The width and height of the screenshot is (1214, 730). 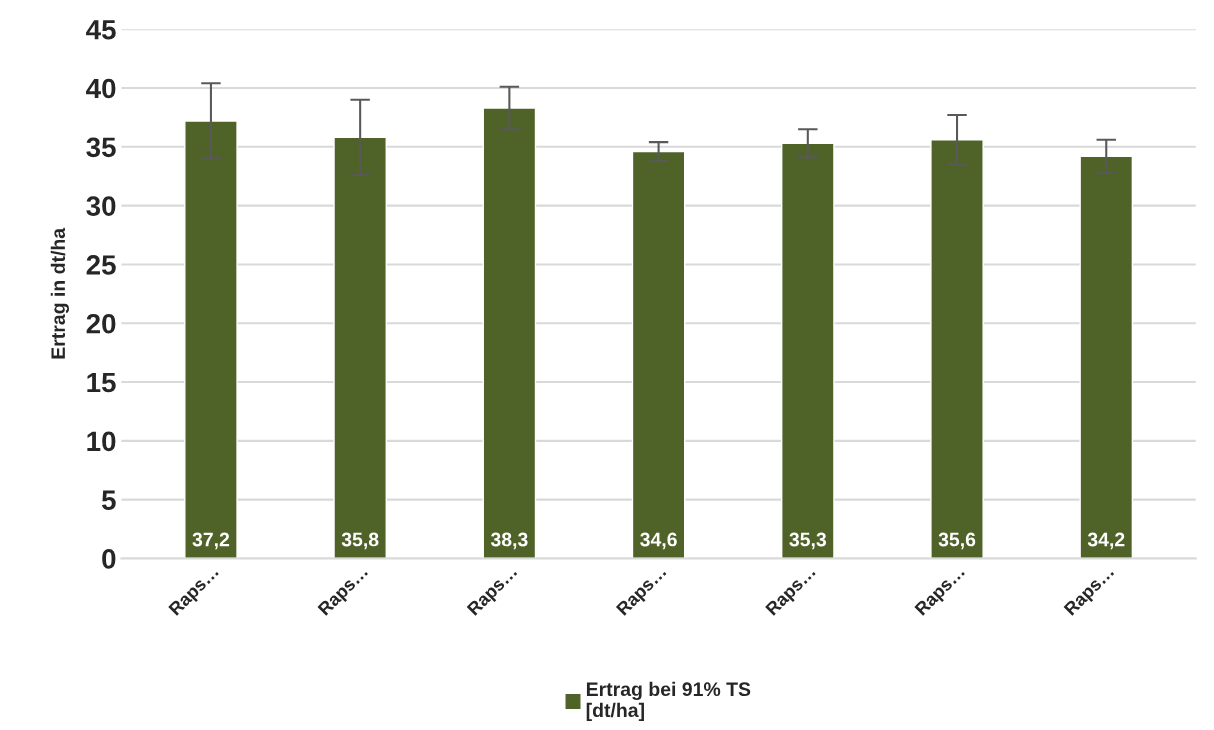 What do you see at coordinates (101, 30) in the screenshot?
I see `y-tick-label: 45` at bounding box center [101, 30].